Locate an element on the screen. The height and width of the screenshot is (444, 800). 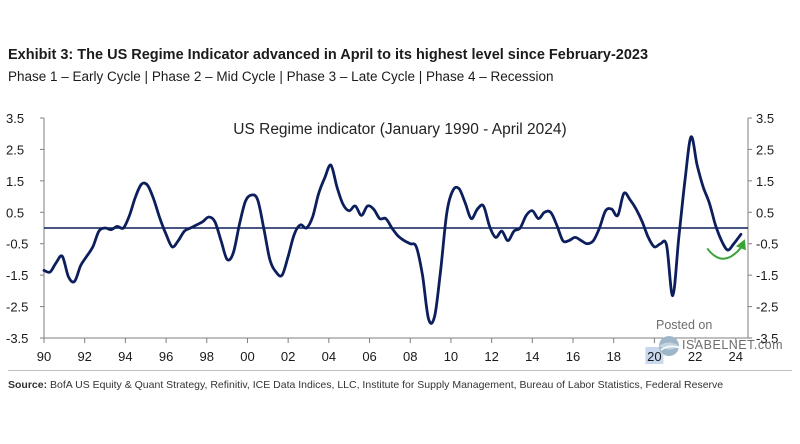
x-tick-label: 02 is located at coordinates (288, 356).